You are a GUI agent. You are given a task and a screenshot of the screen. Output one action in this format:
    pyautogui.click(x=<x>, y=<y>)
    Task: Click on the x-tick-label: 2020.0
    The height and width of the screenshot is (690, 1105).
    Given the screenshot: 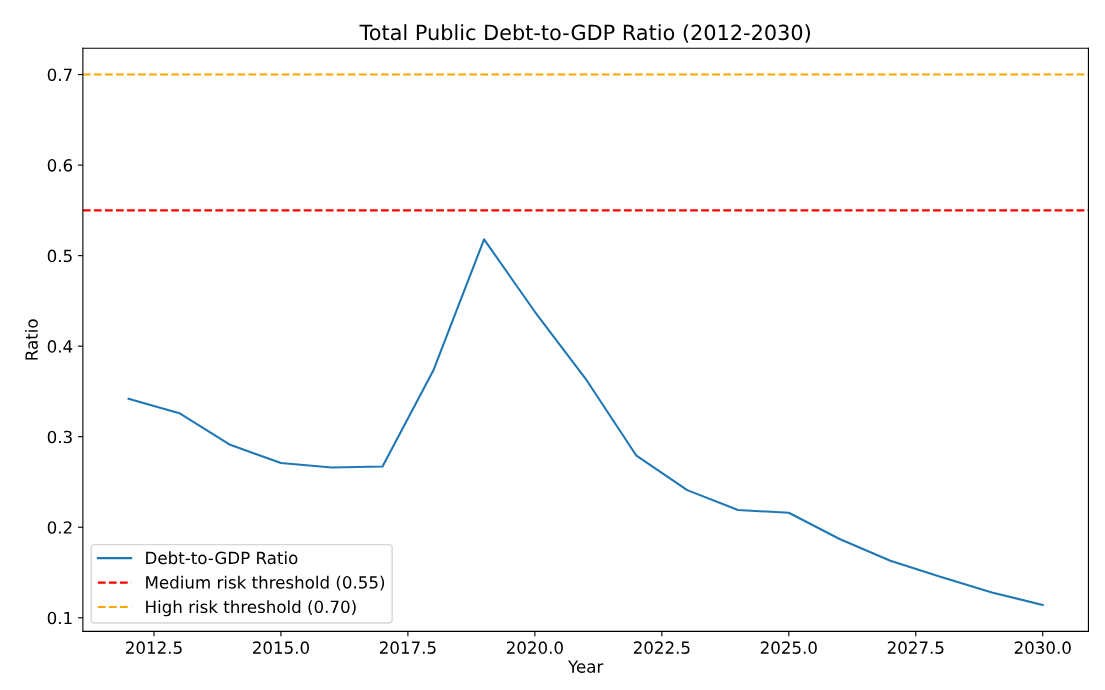 What is the action you would take?
    pyautogui.click(x=534, y=647)
    